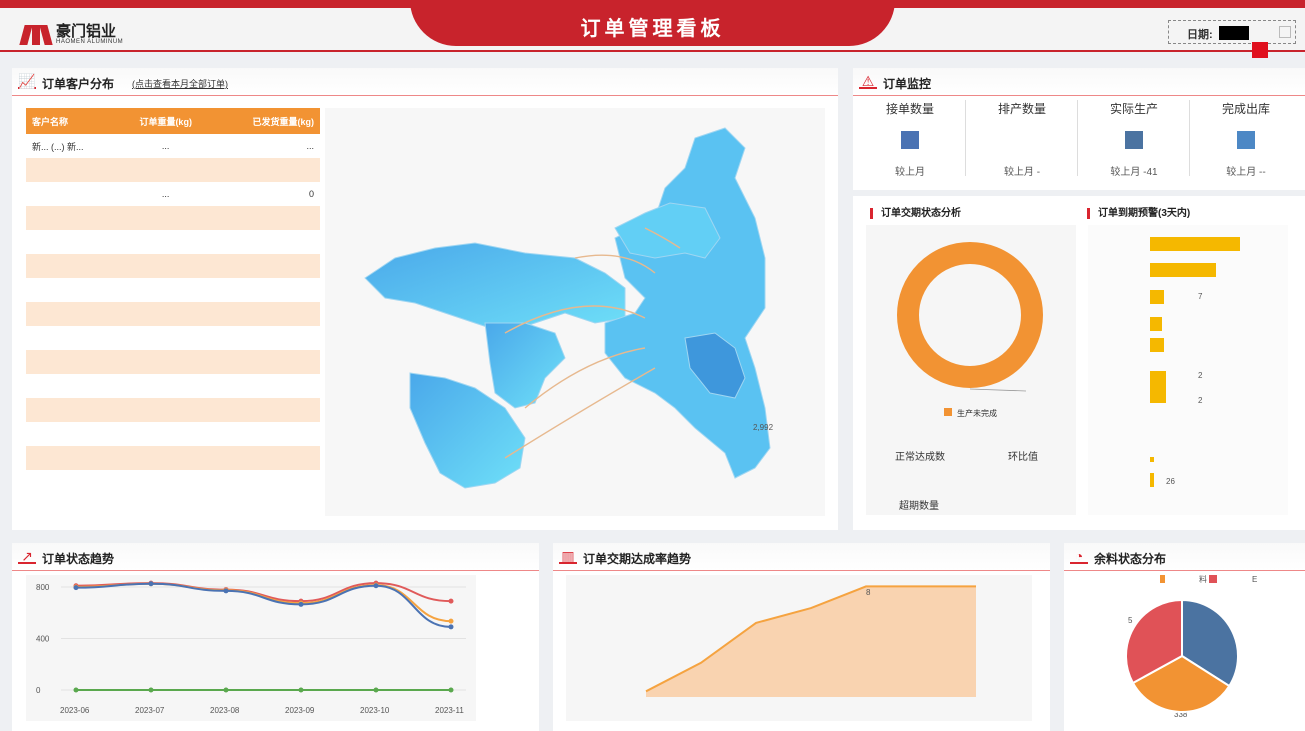 The image size is (1305, 731). I want to click on red-marker, so click(1260, 50).